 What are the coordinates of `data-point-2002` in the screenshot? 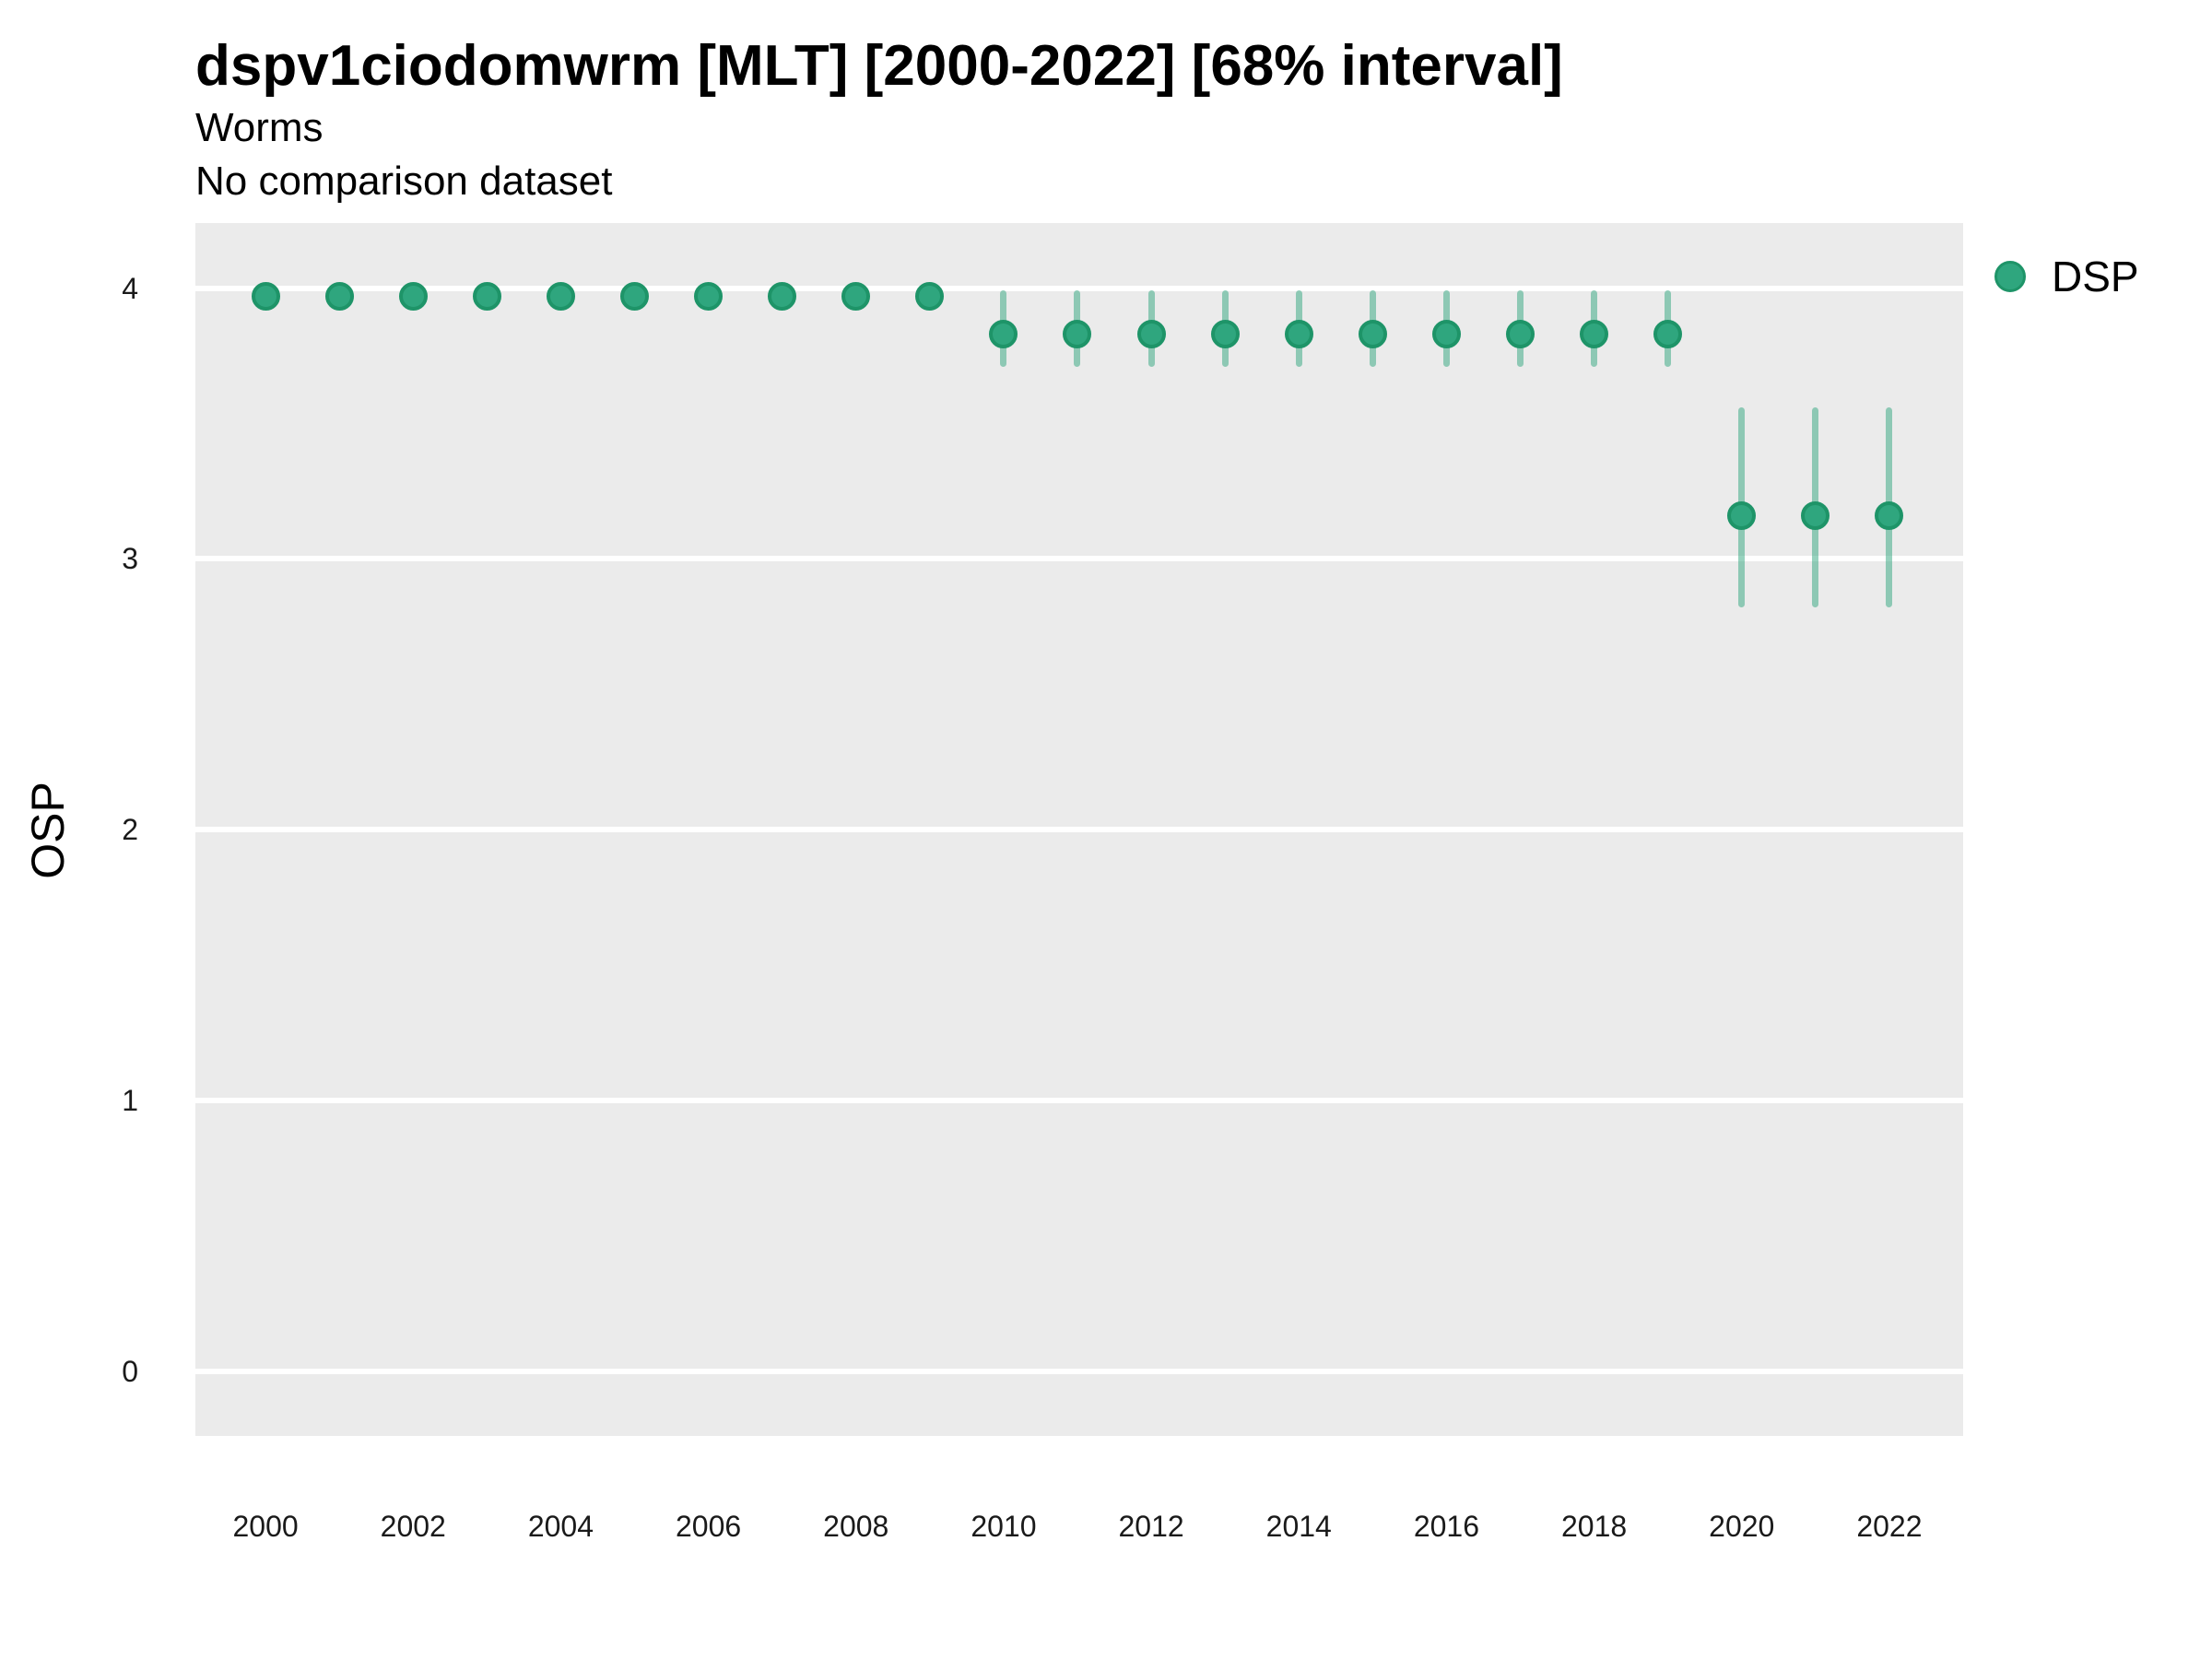 It's located at (413, 296).